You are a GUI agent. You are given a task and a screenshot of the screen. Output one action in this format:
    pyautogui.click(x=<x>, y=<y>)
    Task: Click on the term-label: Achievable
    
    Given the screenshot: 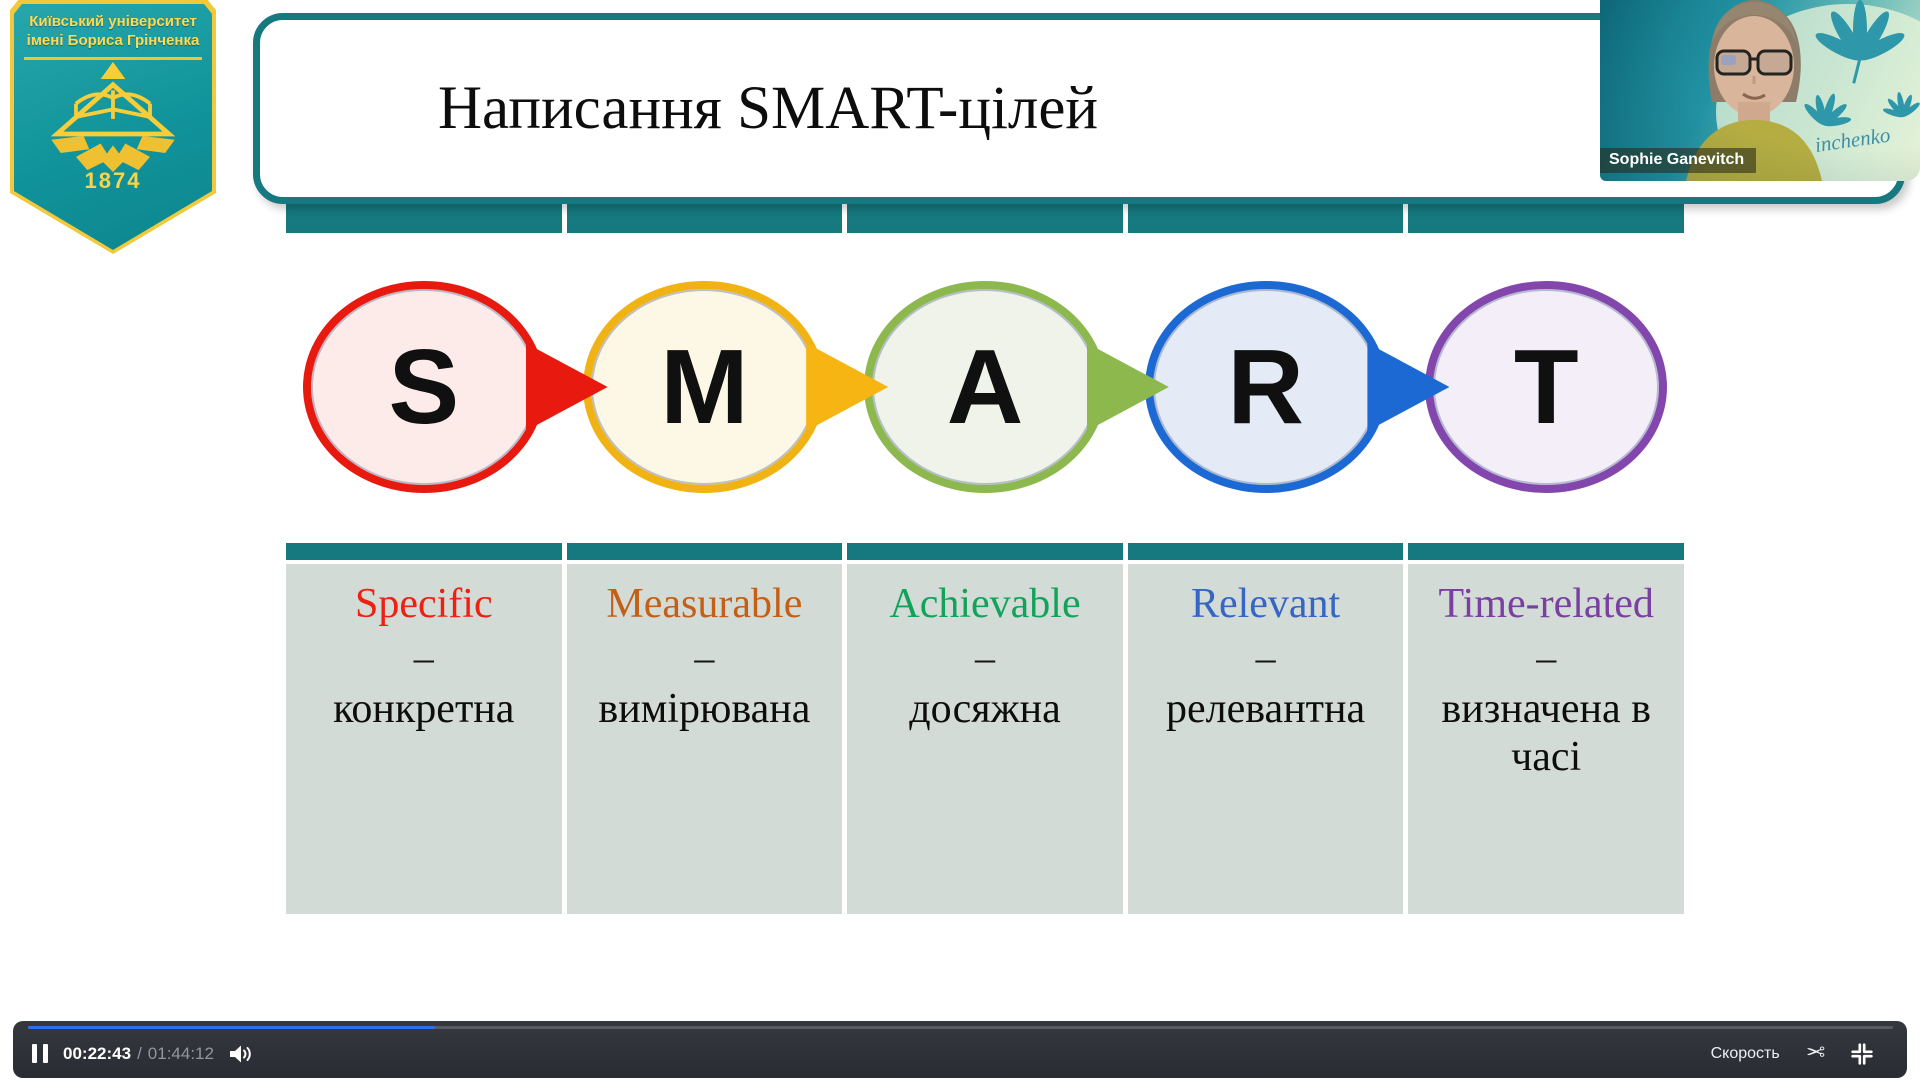 What is the action you would take?
    pyautogui.click(x=985, y=604)
    